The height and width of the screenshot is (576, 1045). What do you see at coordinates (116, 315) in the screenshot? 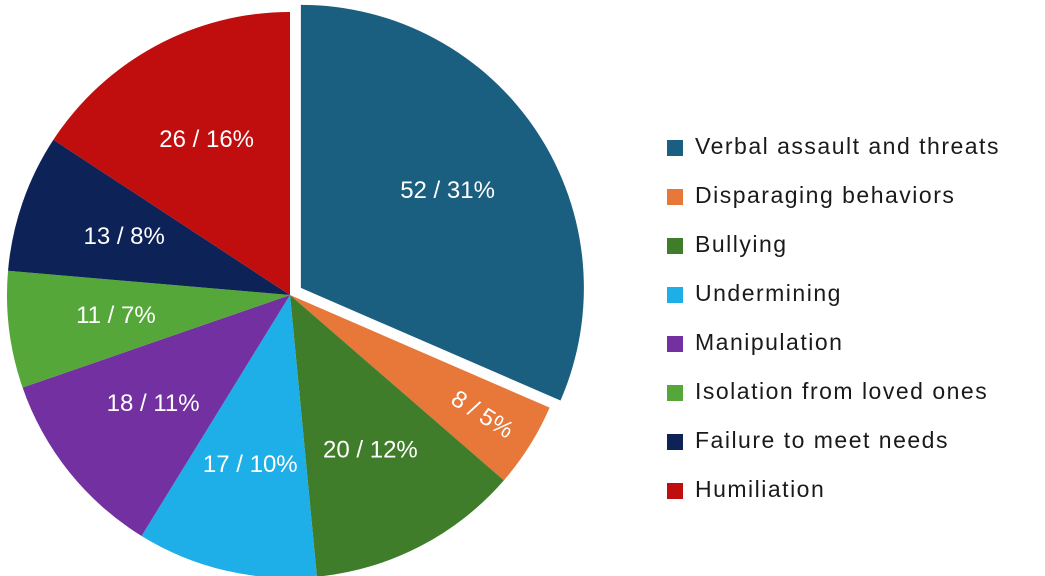
I see `slice-label: 11 / 7%` at bounding box center [116, 315].